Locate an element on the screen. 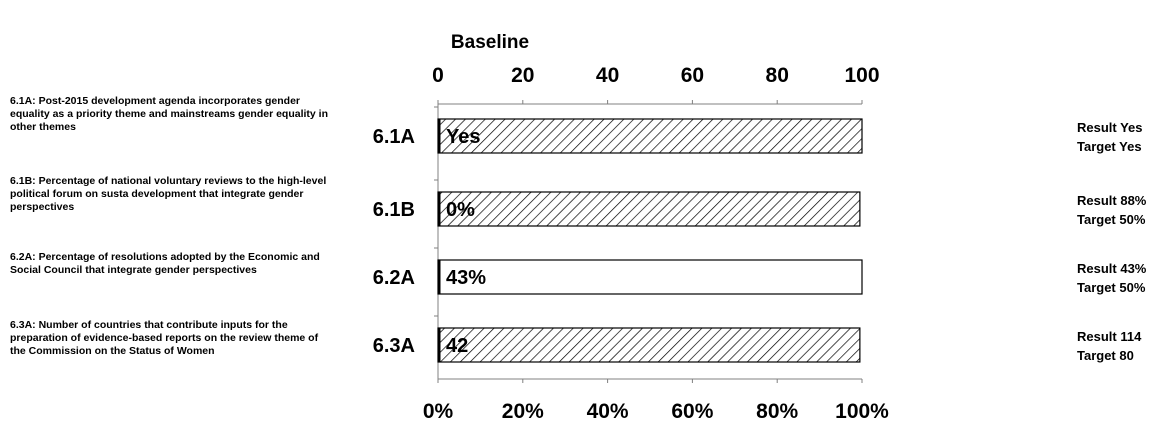  top-tick-label: 80 is located at coordinates (777, 75).